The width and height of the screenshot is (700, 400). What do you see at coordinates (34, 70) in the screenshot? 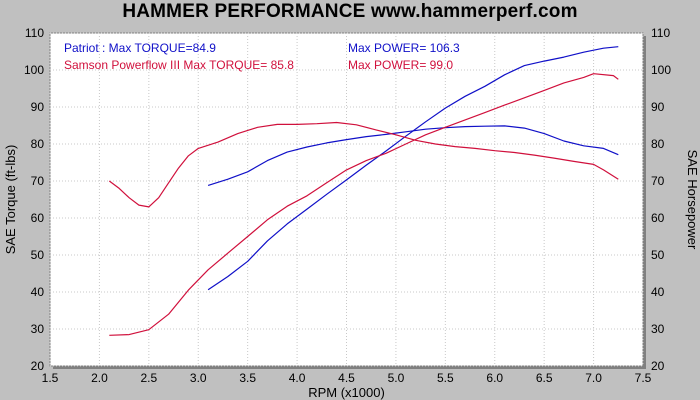
I see `y-tick-label: 100` at bounding box center [34, 70].